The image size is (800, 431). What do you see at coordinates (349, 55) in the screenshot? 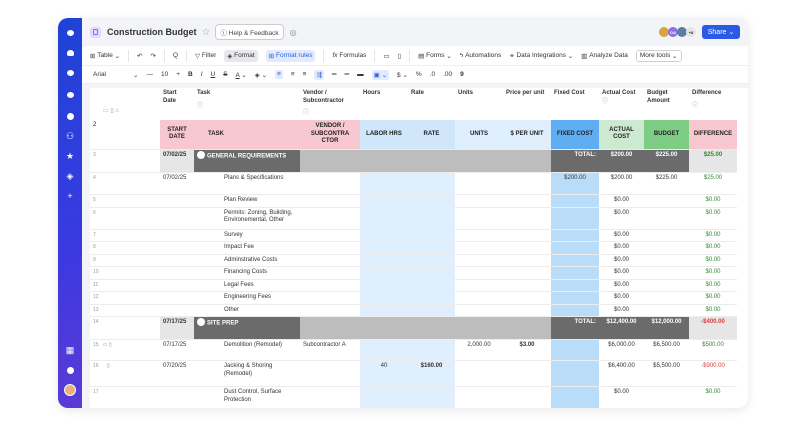
I see `formulas-button: fx Formulas` at bounding box center [349, 55].